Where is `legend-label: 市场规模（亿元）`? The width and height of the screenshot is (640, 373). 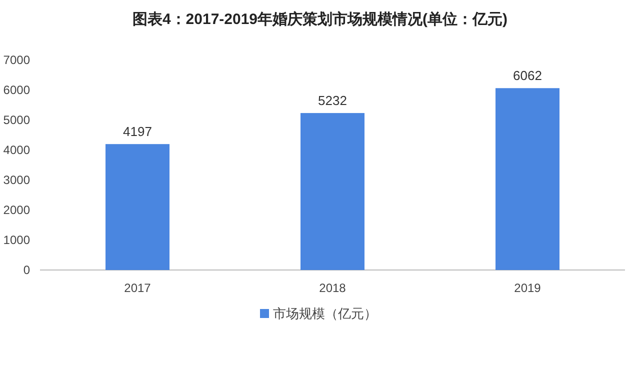 legend-label: 市场规模（亿元） is located at coordinates (325, 313).